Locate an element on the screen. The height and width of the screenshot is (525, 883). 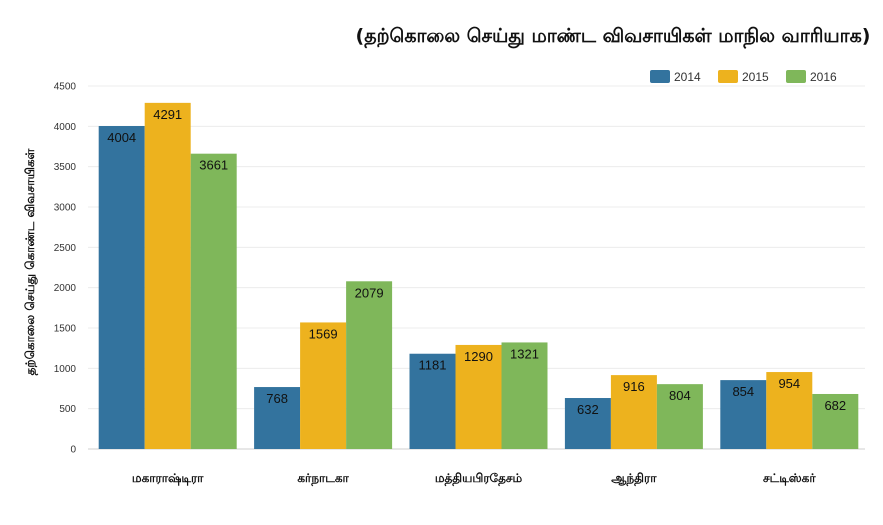
bar-3-2015 is located at coordinates (478, 396).